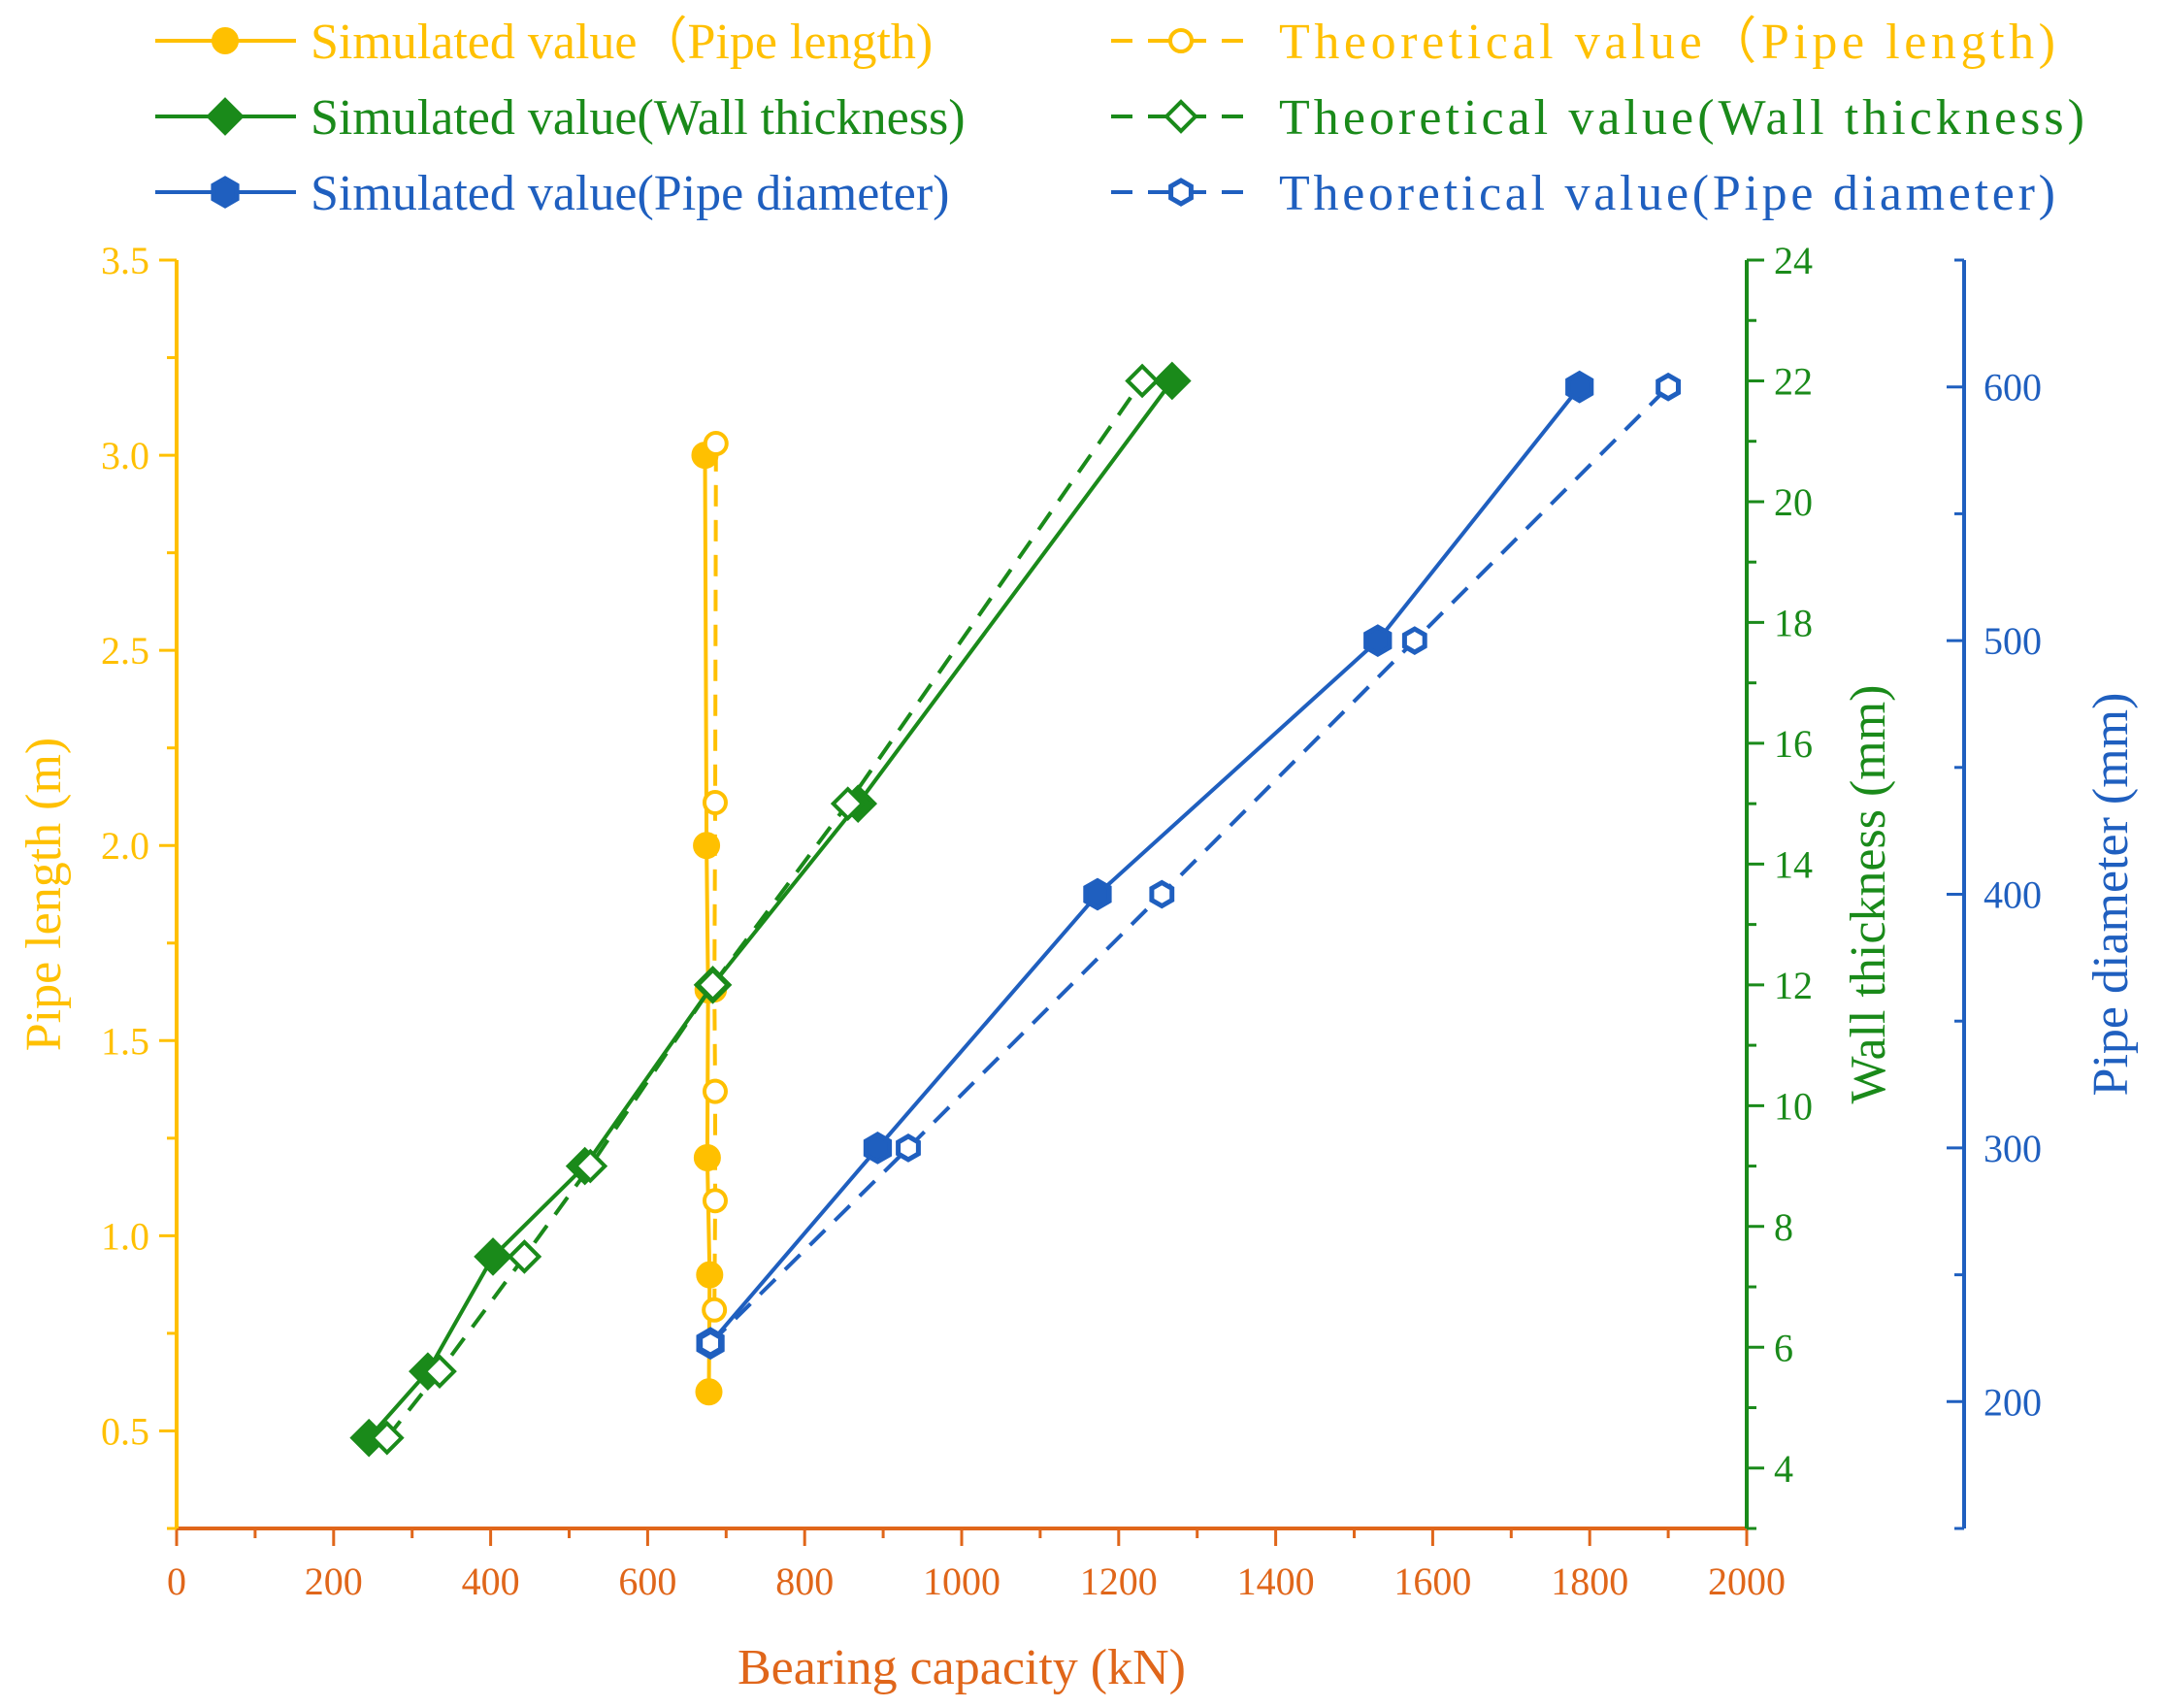  Describe the element at coordinates (44, 895) in the screenshot. I see `left-y-axis-title: Pipe length (m)` at that location.